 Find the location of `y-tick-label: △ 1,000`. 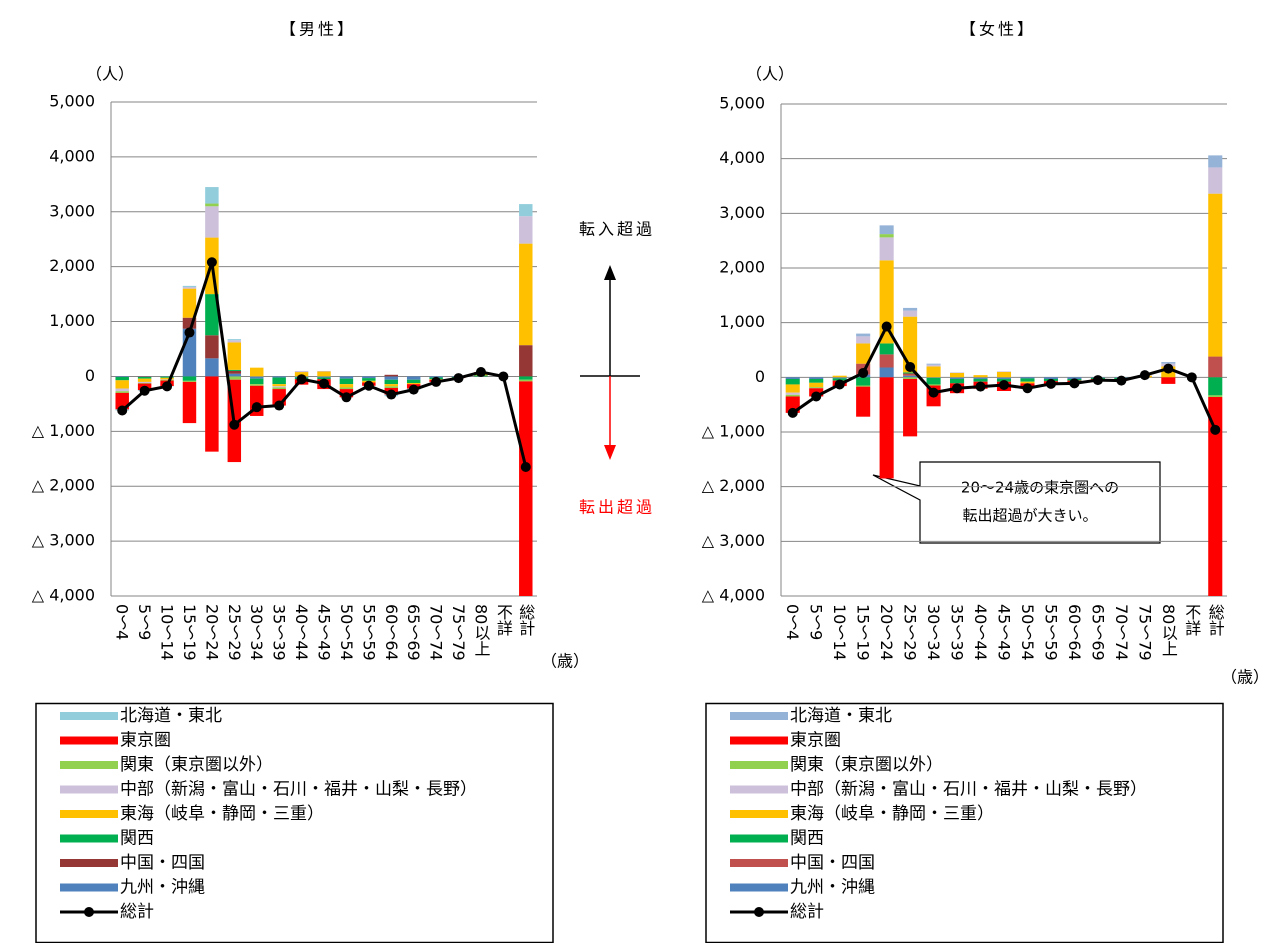

y-tick-label: △ 1,000 is located at coordinates (63, 430).